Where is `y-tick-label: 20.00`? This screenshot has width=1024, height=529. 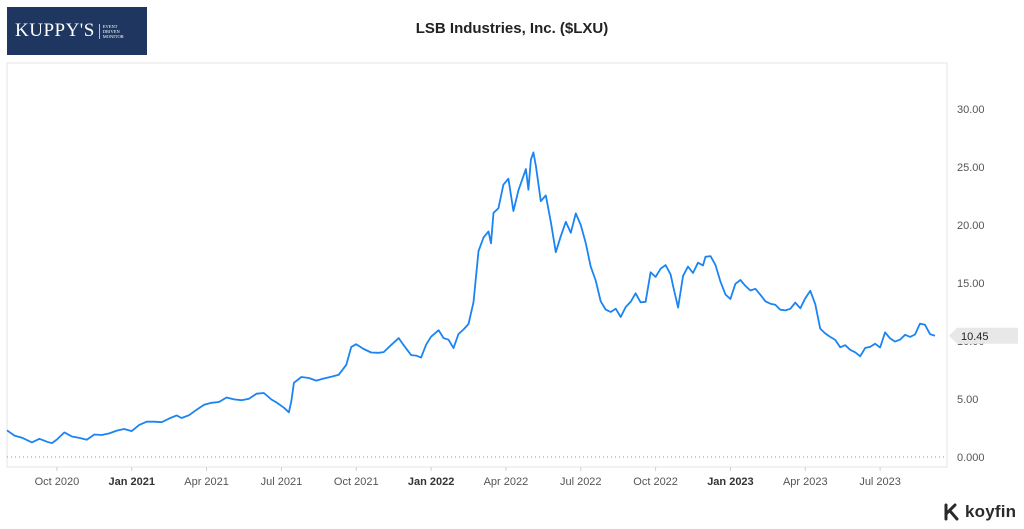
y-tick-label: 20.00 is located at coordinates (971, 226).